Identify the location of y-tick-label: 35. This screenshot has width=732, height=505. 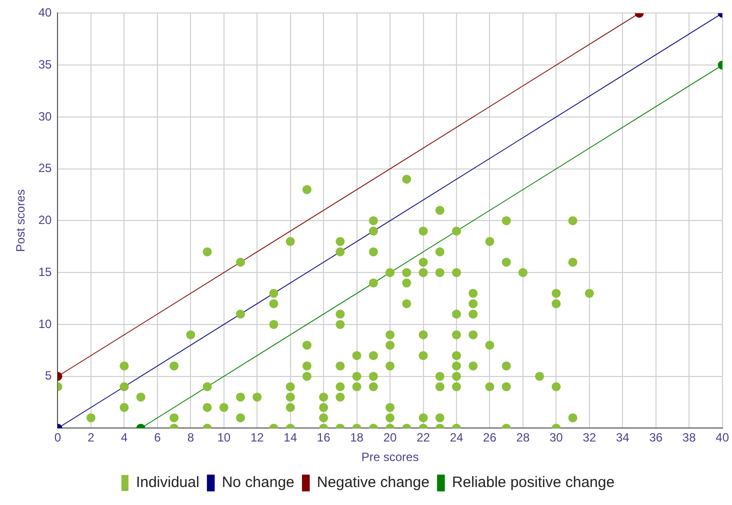
(45, 64).